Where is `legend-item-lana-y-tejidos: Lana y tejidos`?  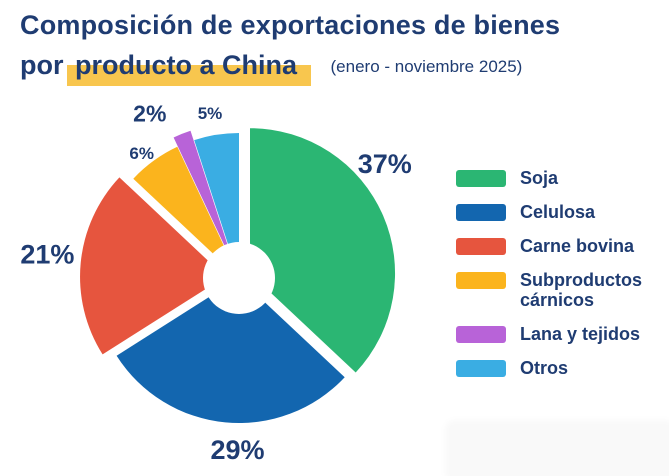
legend-item-lana-y-tejidos: Lana y tejidos is located at coordinates (559, 334).